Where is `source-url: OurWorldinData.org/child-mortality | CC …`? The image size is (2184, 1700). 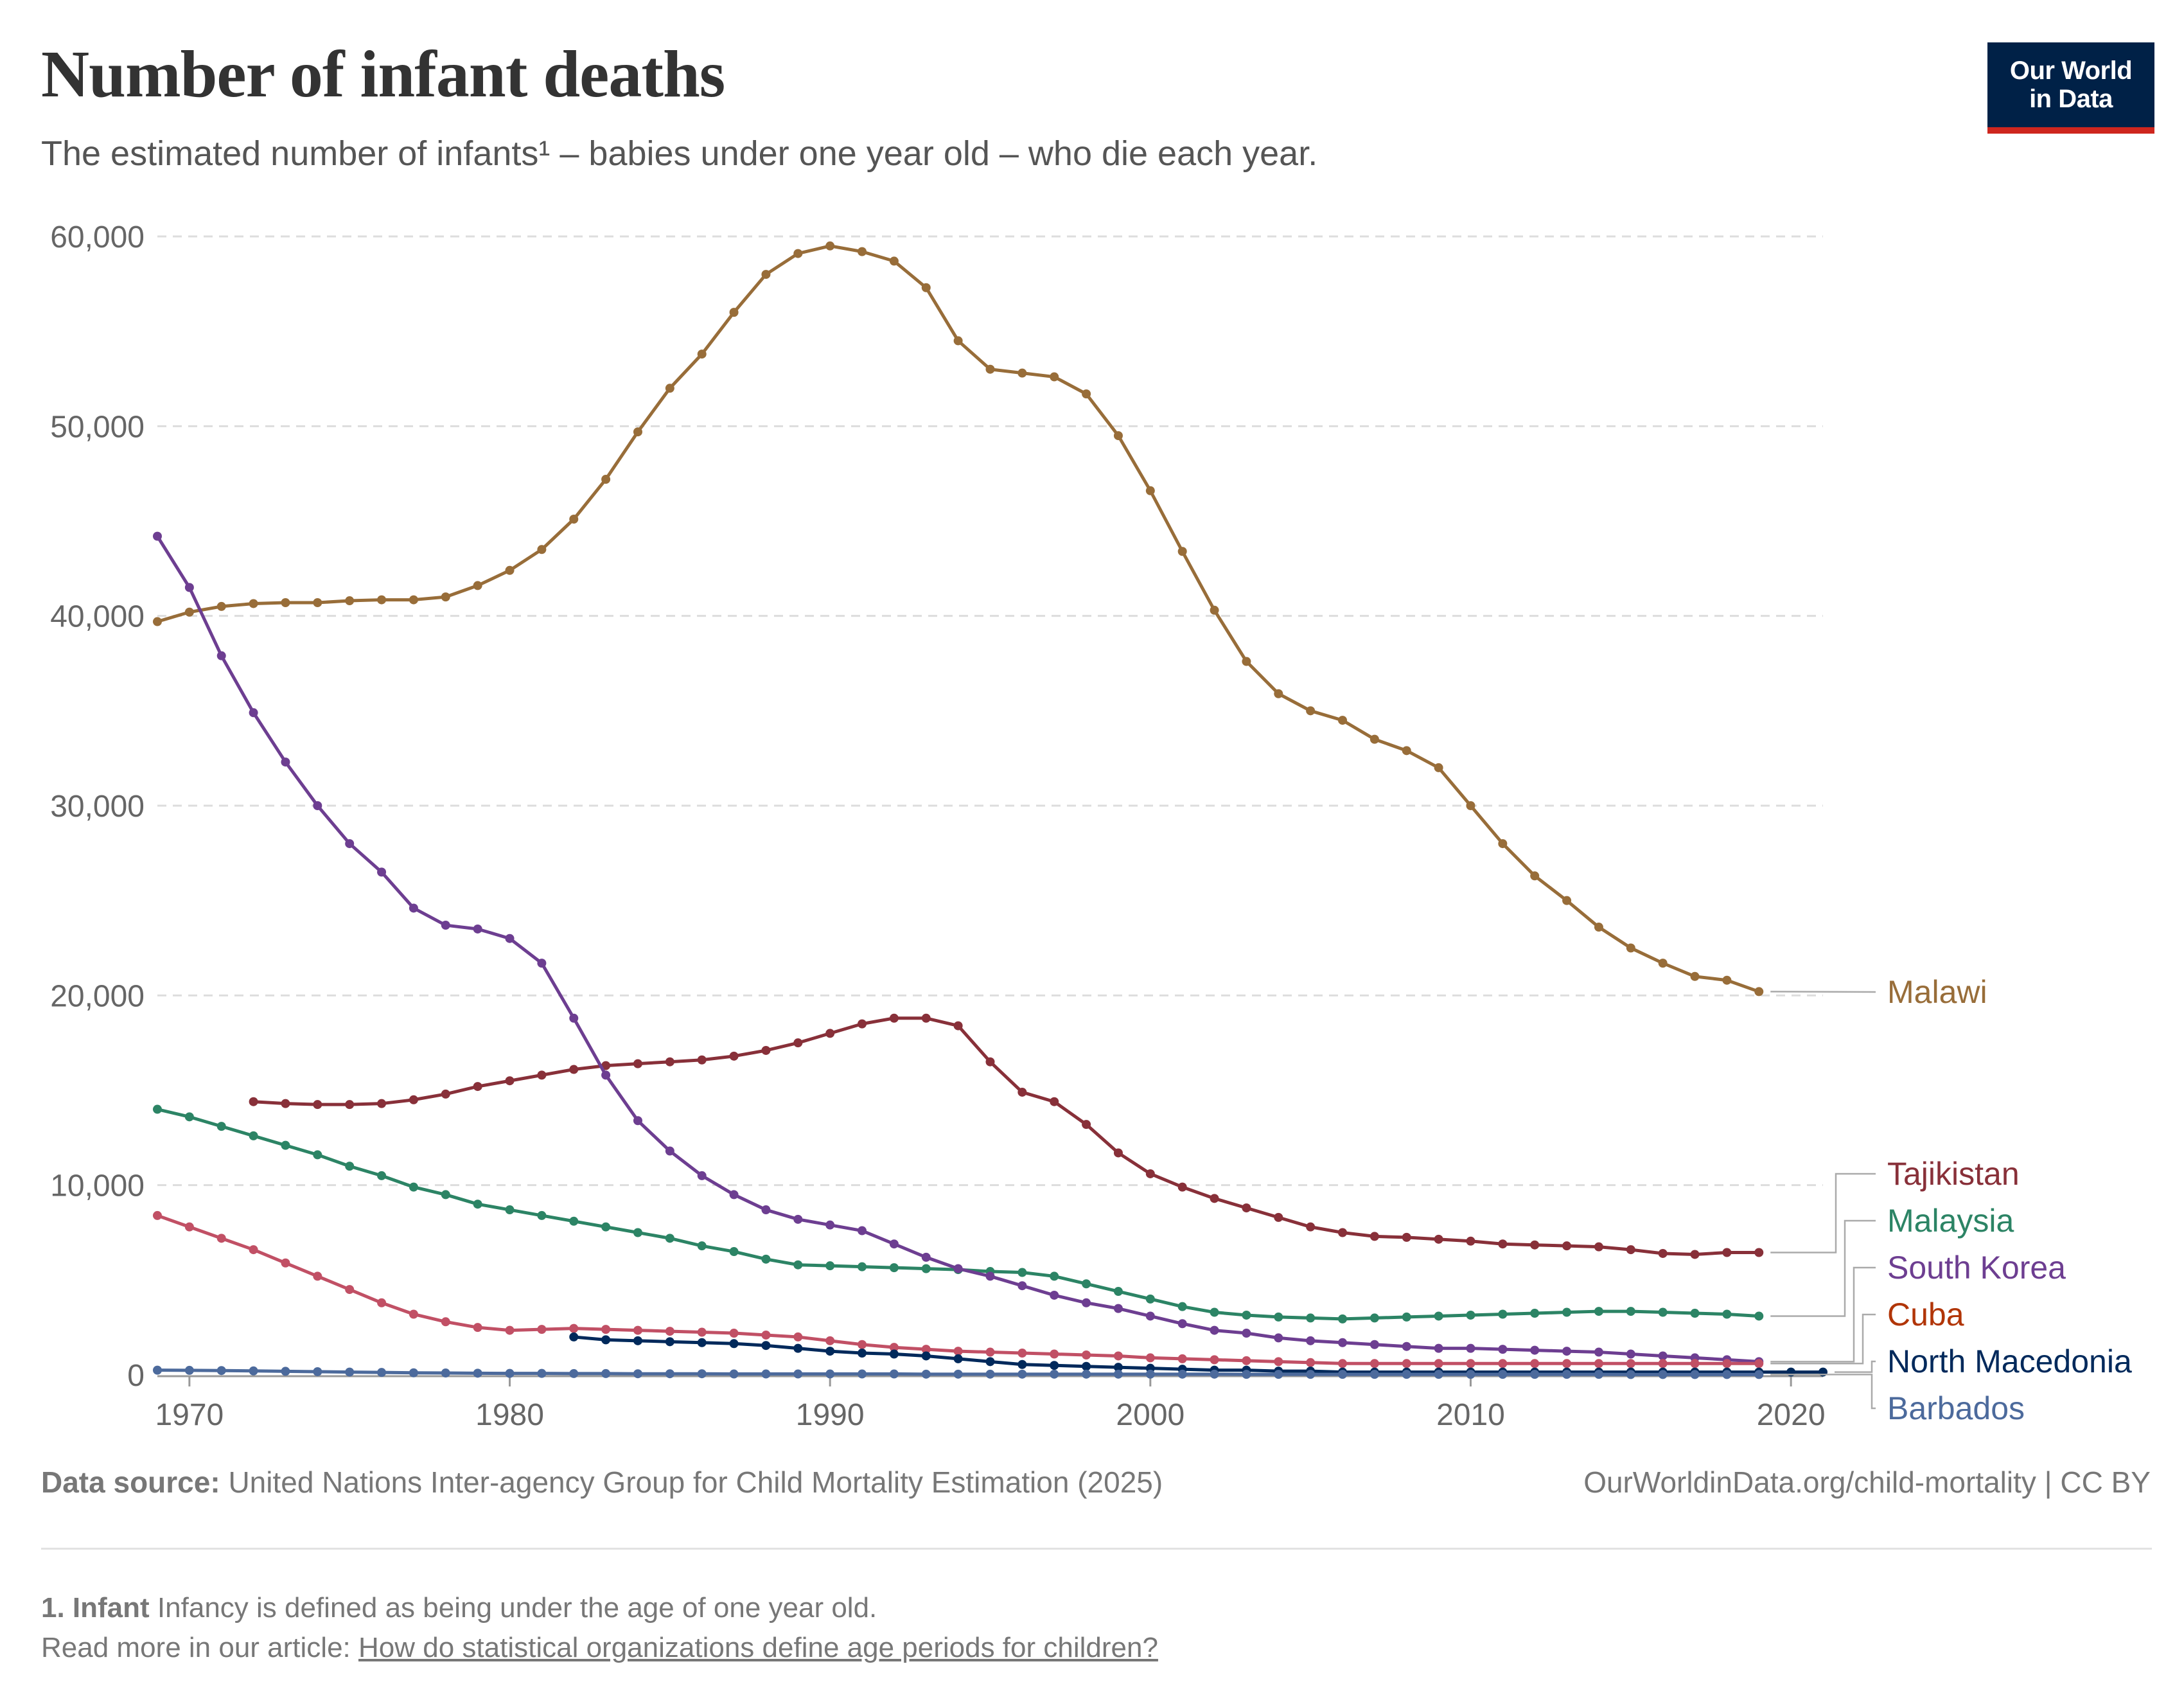 source-url: OurWorldinData.org/child-mortality | CC … is located at coordinates (1867, 1482).